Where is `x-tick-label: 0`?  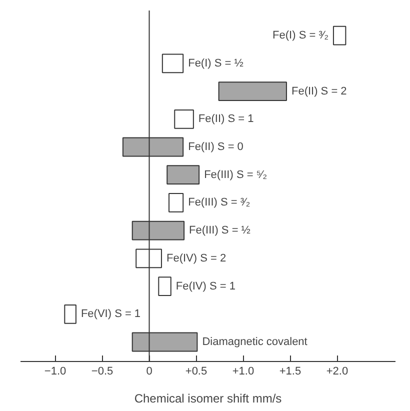 x-tick-label: 0 is located at coordinates (149, 372).